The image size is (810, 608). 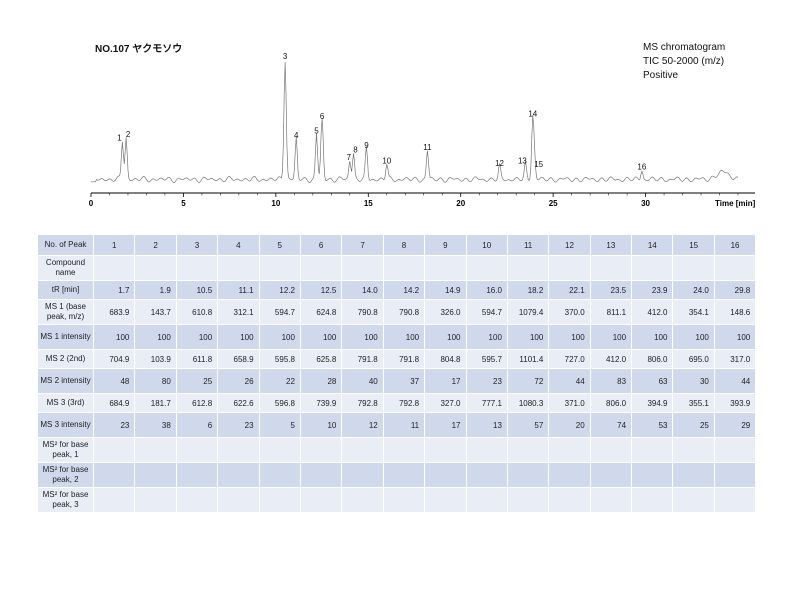 What do you see at coordinates (404, 290) in the screenshot?
I see `table-cell: 14.2` at bounding box center [404, 290].